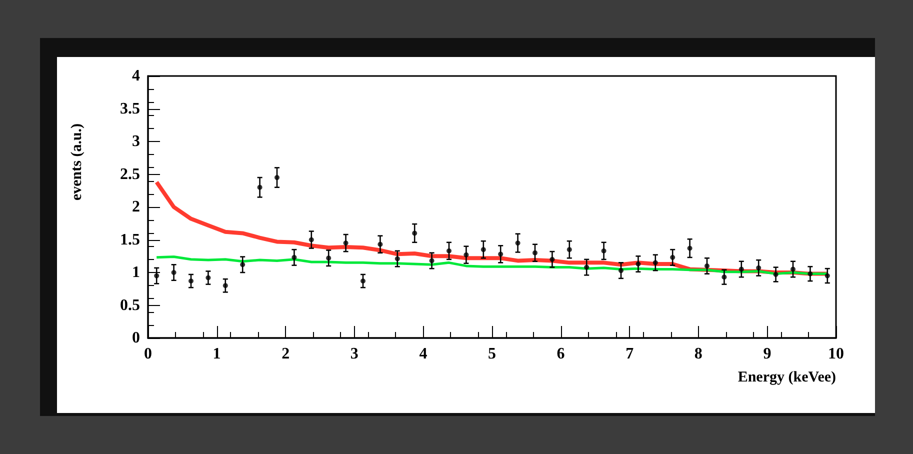 This screenshot has height=454, width=913. I want to click on y-axis-title: events (a.u.), so click(77, 162).